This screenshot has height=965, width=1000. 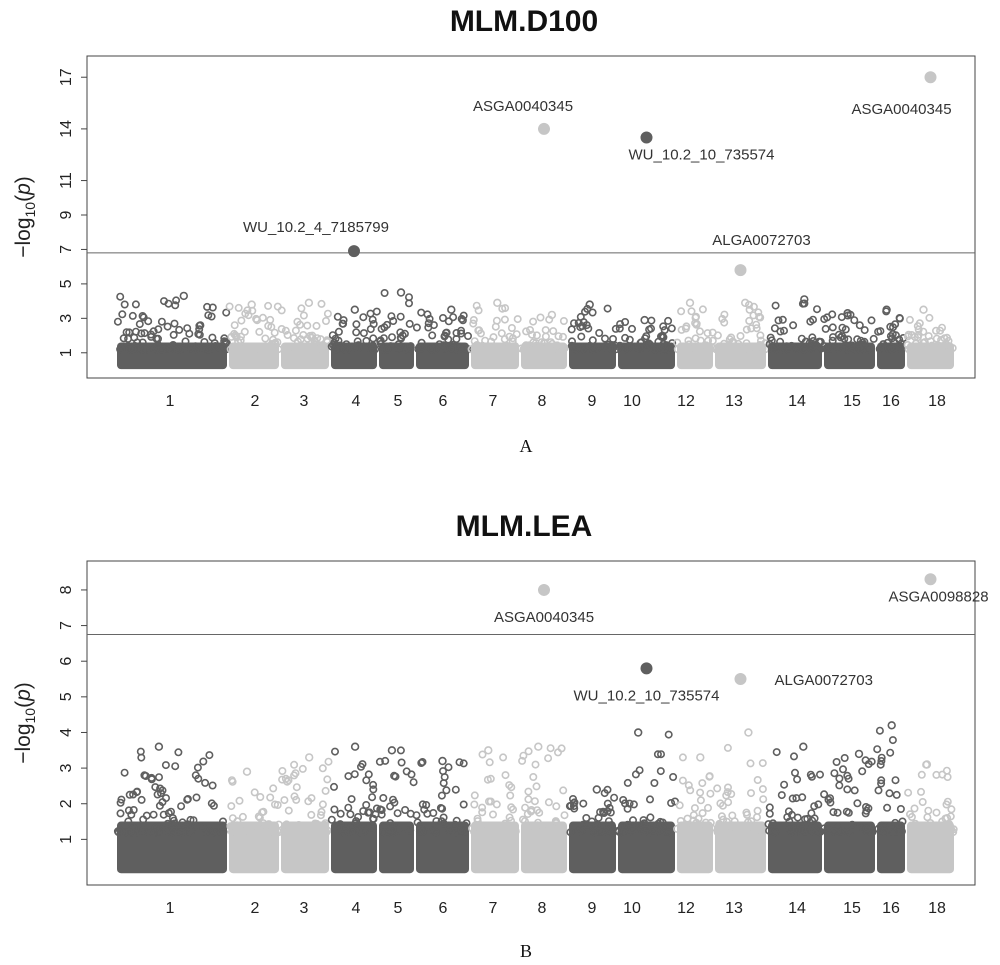 I want to click on snp-annotation-label: WU_10.2_4_7185799, so click(x=316, y=227).